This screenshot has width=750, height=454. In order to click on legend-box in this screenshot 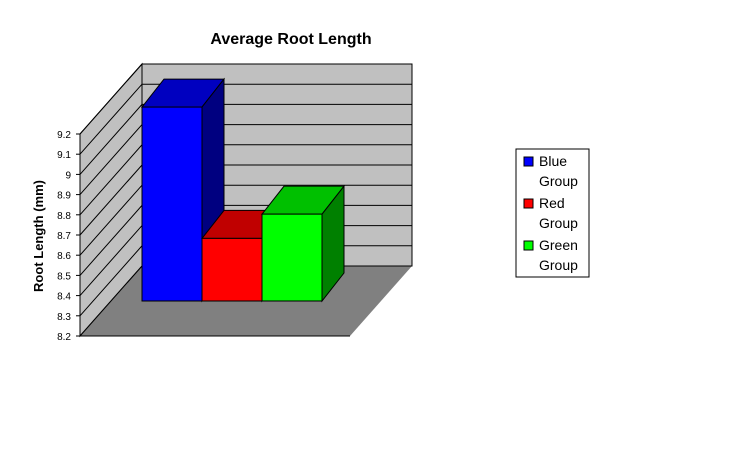, I will do `click(552, 213)`.